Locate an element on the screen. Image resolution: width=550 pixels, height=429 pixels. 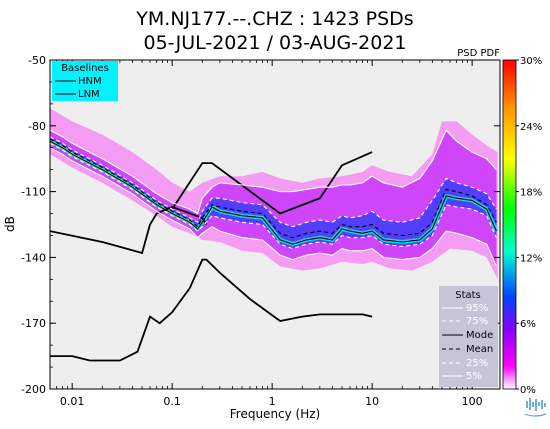
baselines-legend: Baselines HNM LNM is located at coordinates (85, 81).